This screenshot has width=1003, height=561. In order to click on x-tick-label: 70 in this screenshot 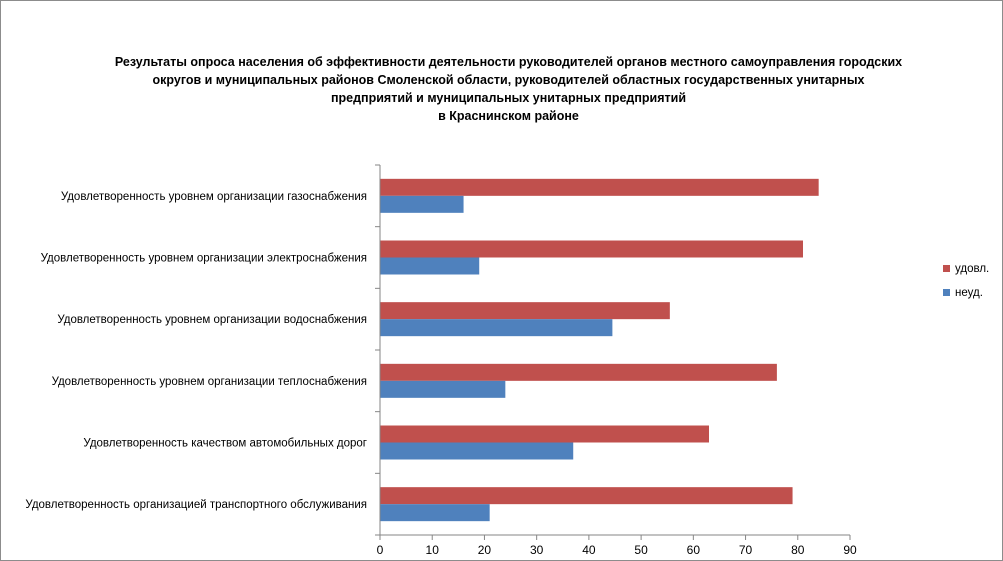, I will do `click(746, 550)`.